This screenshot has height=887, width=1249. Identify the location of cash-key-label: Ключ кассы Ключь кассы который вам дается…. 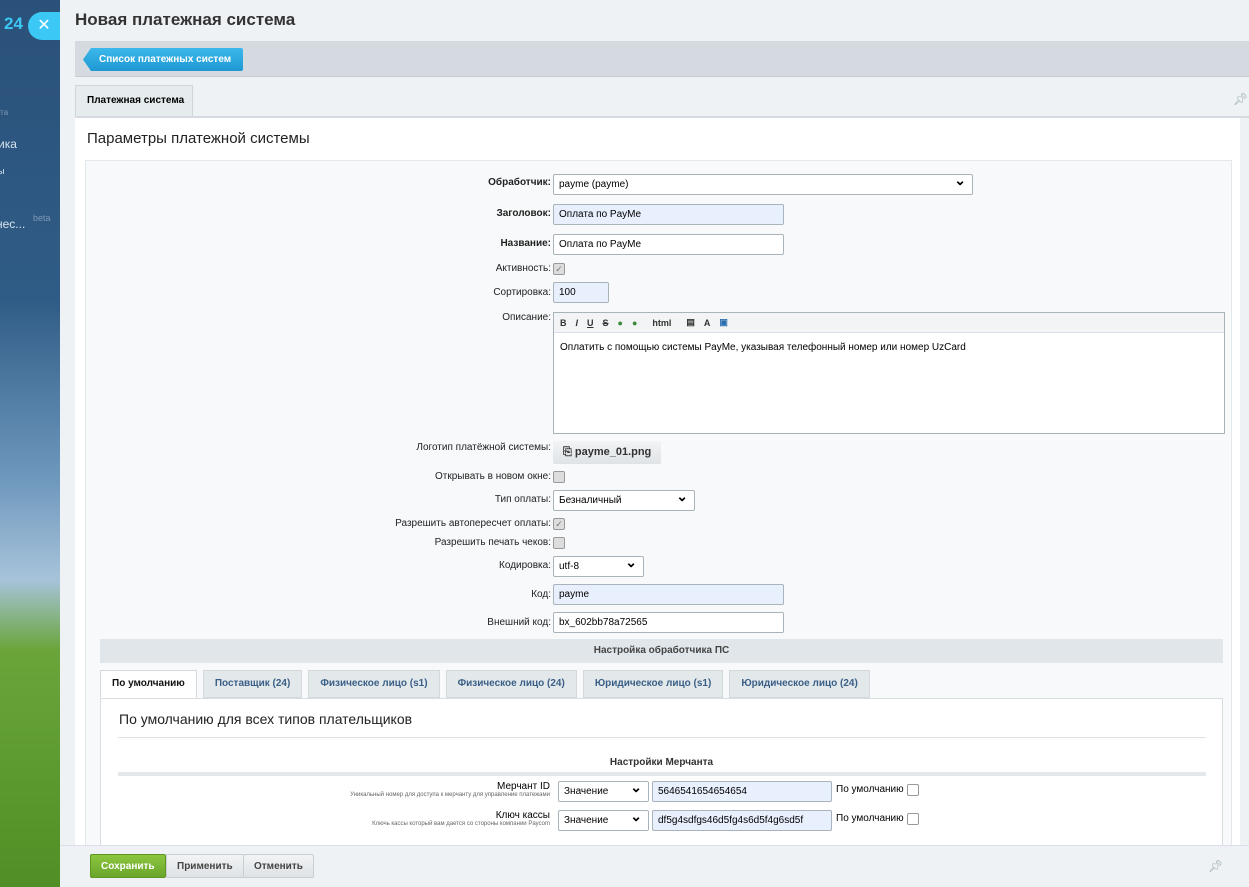
(461, 818).